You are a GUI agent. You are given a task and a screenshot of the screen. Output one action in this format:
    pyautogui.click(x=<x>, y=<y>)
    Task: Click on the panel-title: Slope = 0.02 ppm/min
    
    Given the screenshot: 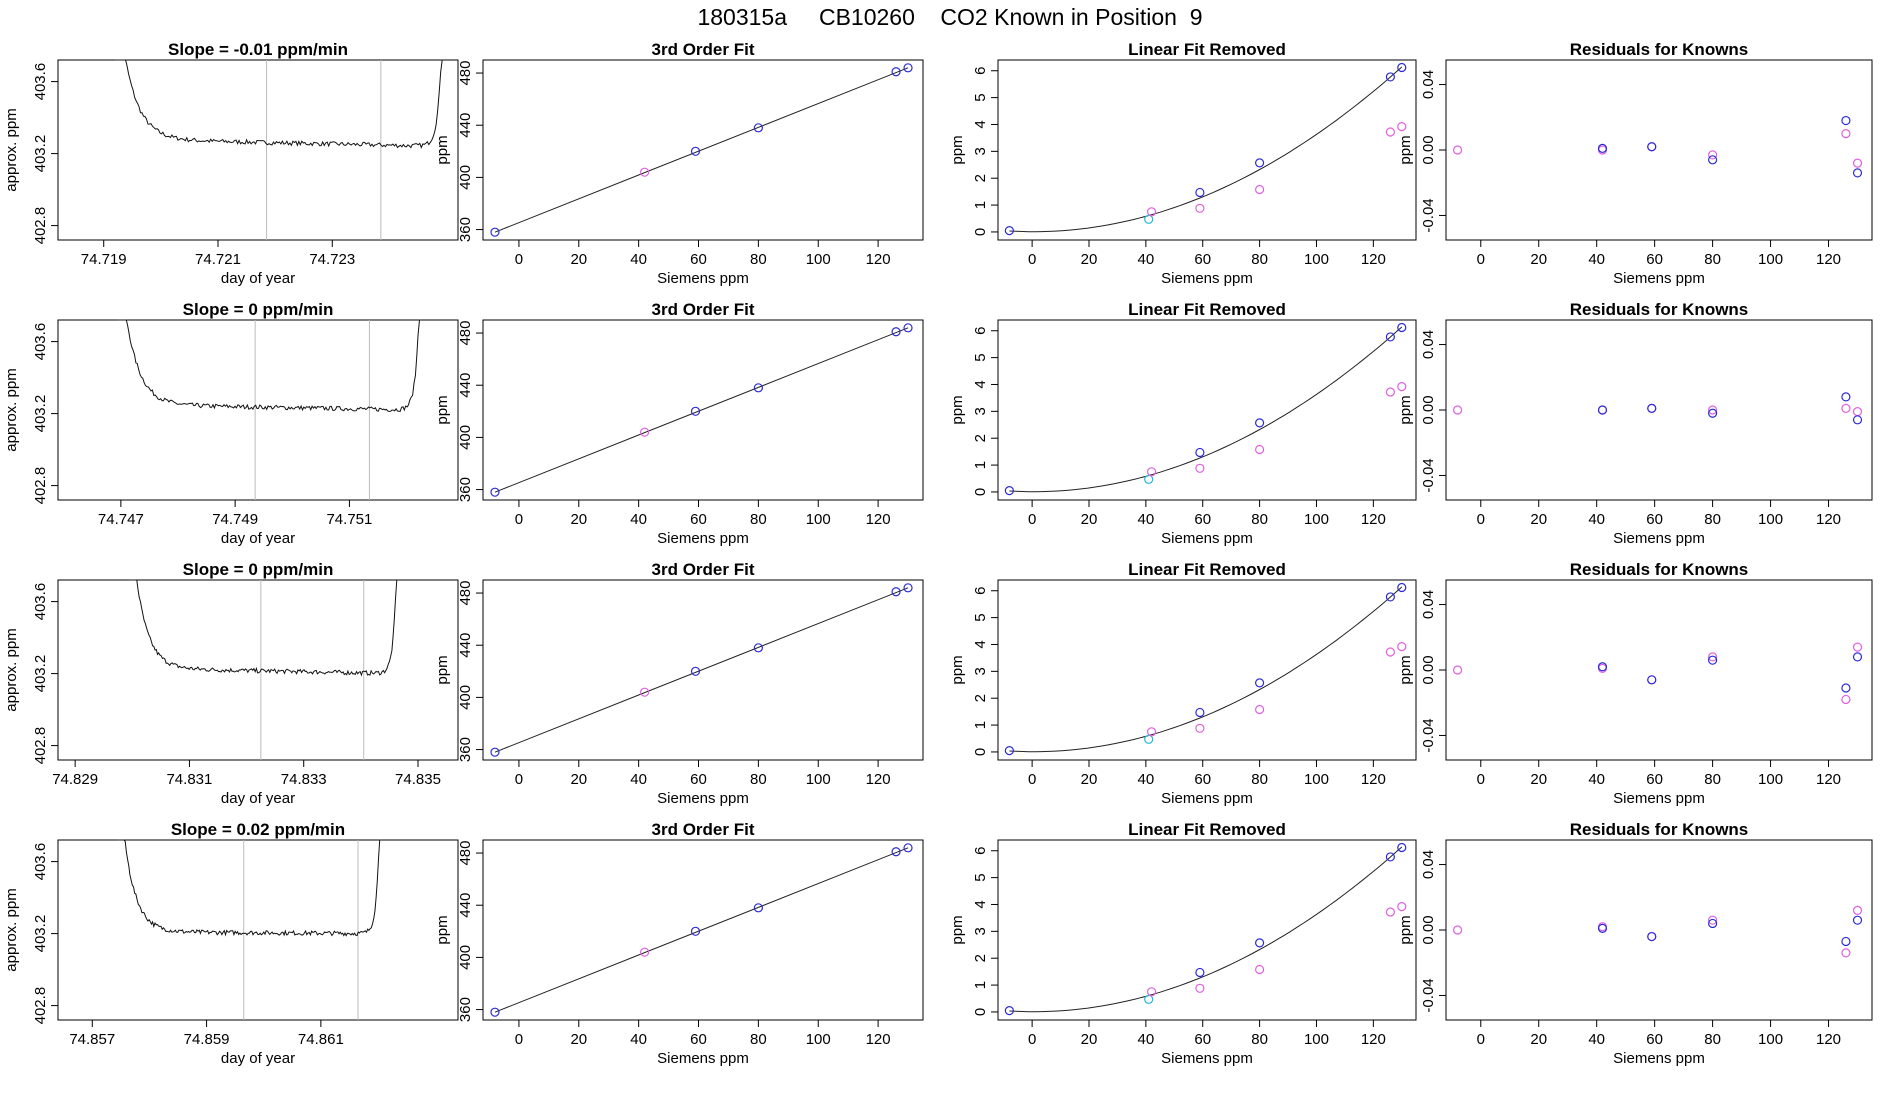 What is the action you would take?
    pyautogui.click(x=258, y=829)
    